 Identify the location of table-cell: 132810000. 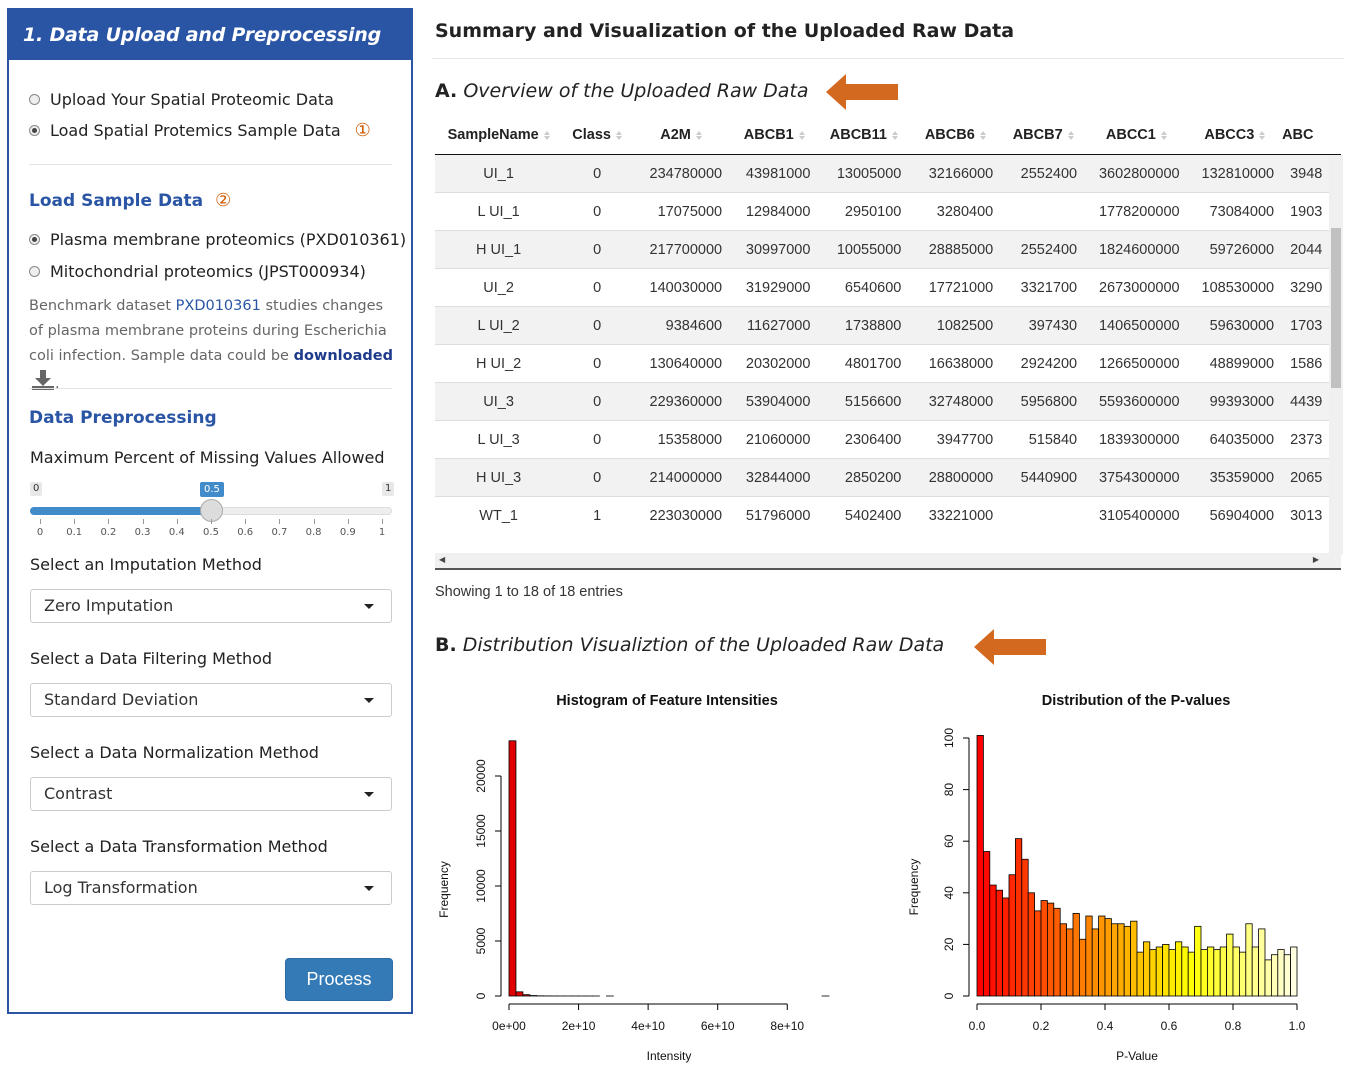
(1235, 173).